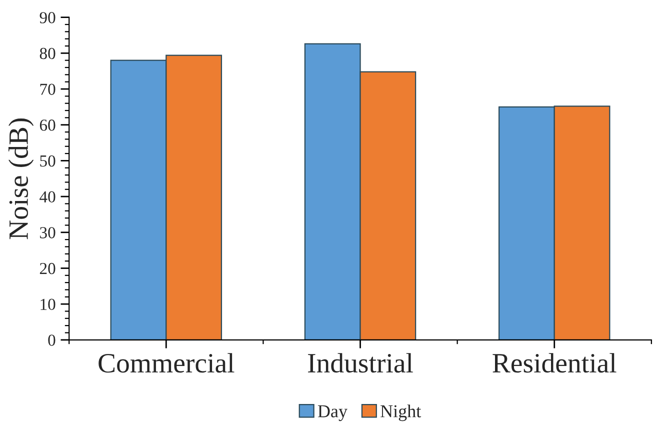 This screenshot has height=433, width=658. Describe the element at coordinates (333, 413) in the screenshot. I see `legend-label: Day` at that location.